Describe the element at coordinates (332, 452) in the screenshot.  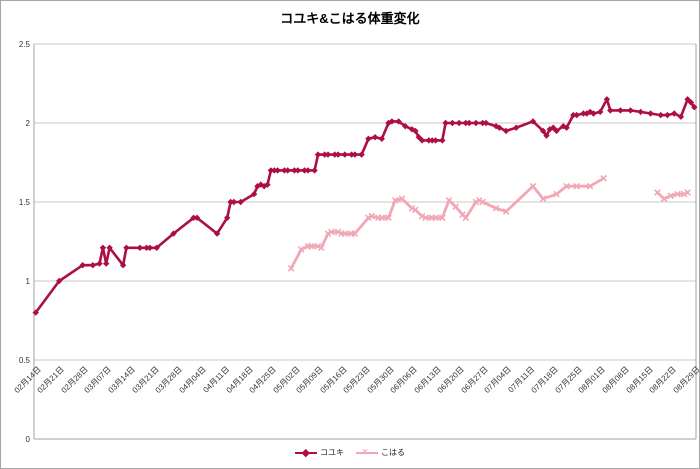
I see `legend-label-koyuki: コユキ` at that location.